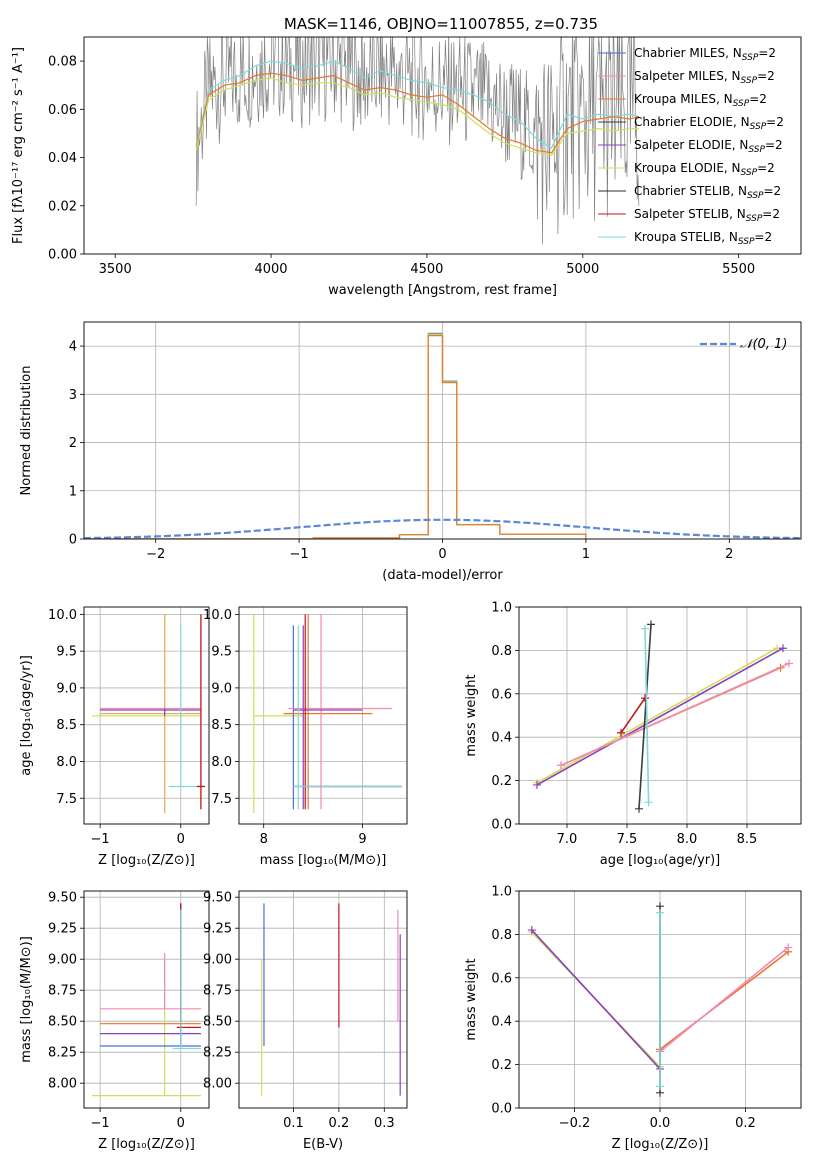 This screenshot has width=819, height=1174. What do you see at coordinates (155, 554) in the screenshot?
I see `x-tick-label: −2` at bounding box center [155, 554].